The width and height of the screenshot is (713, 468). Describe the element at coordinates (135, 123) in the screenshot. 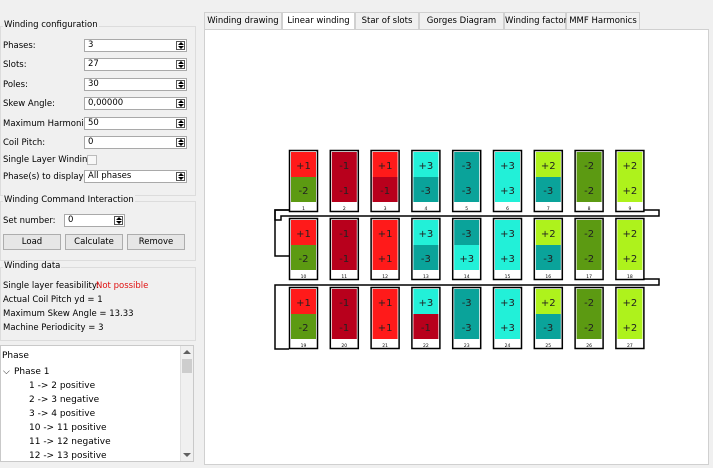

I see `max-harmonic-spinbox: 50` at that location.